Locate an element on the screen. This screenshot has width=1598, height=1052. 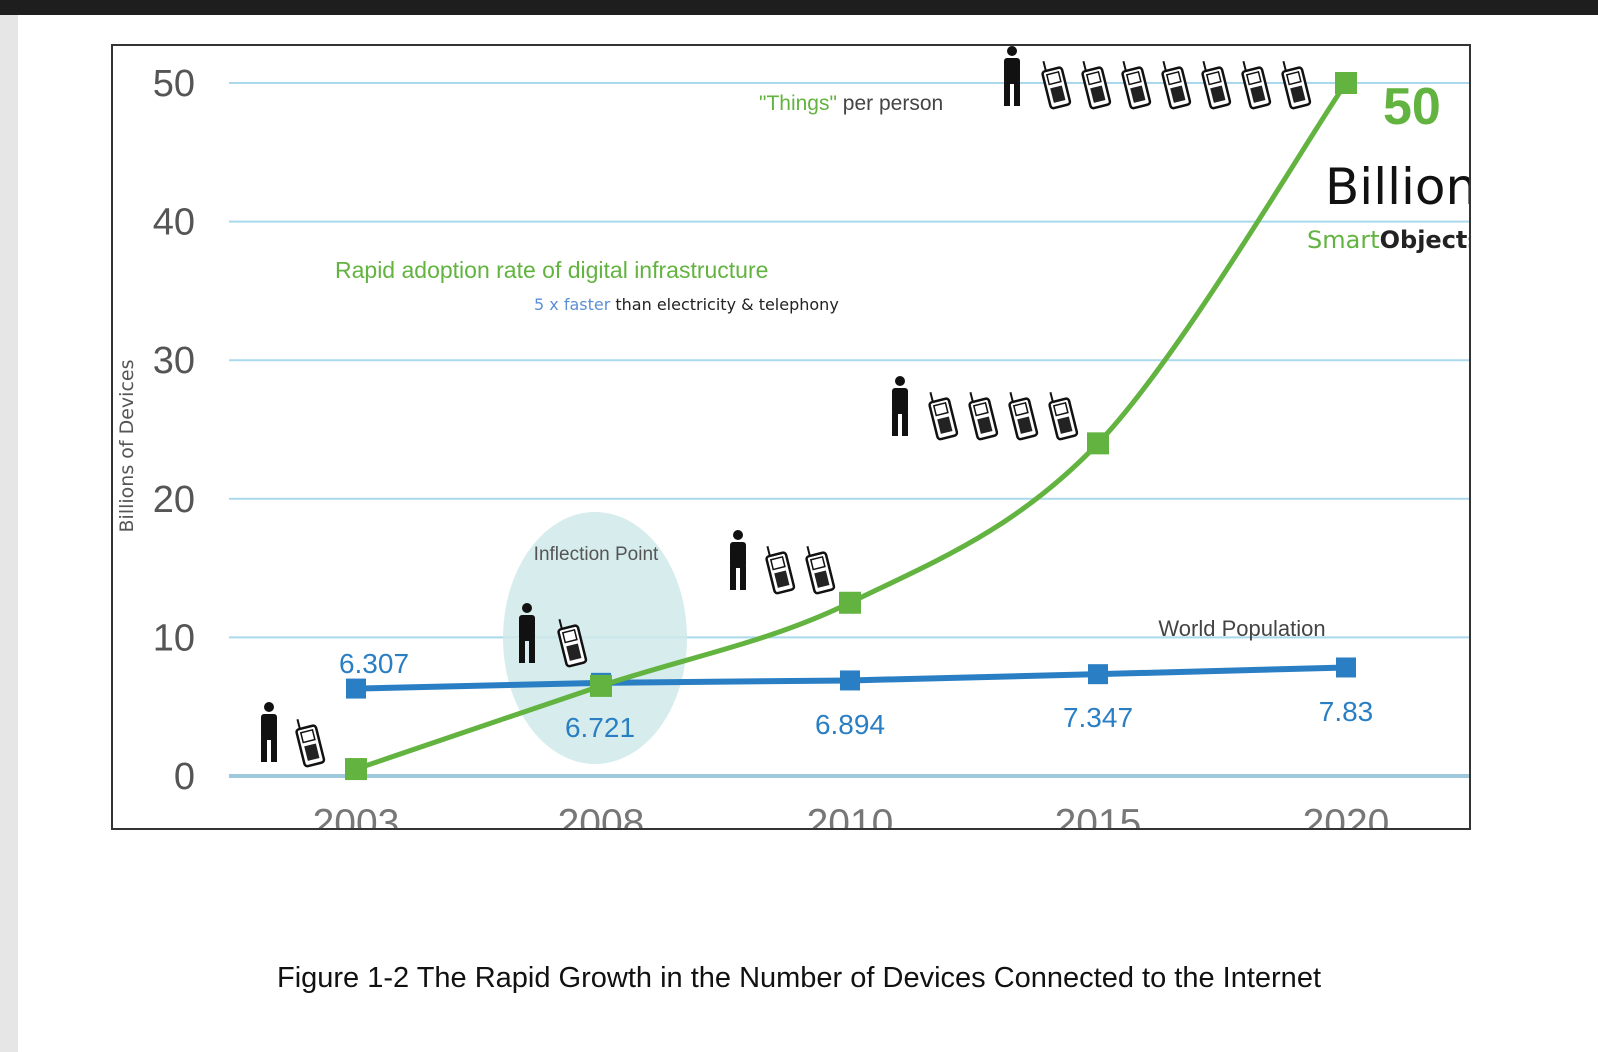
population-data-label: 7.83 is located at coordinates (1346, 711).